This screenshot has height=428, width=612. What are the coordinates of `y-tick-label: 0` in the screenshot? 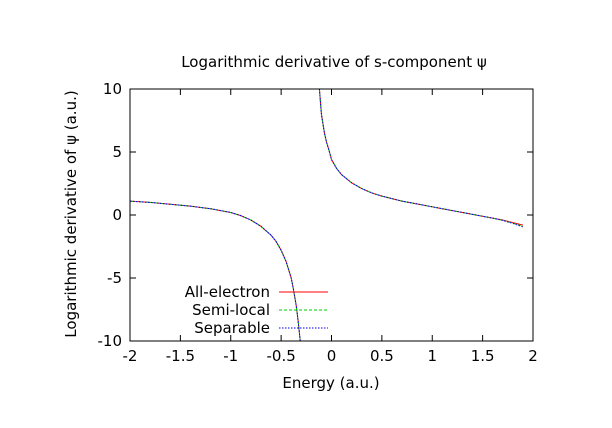 It's located at (117, 215).